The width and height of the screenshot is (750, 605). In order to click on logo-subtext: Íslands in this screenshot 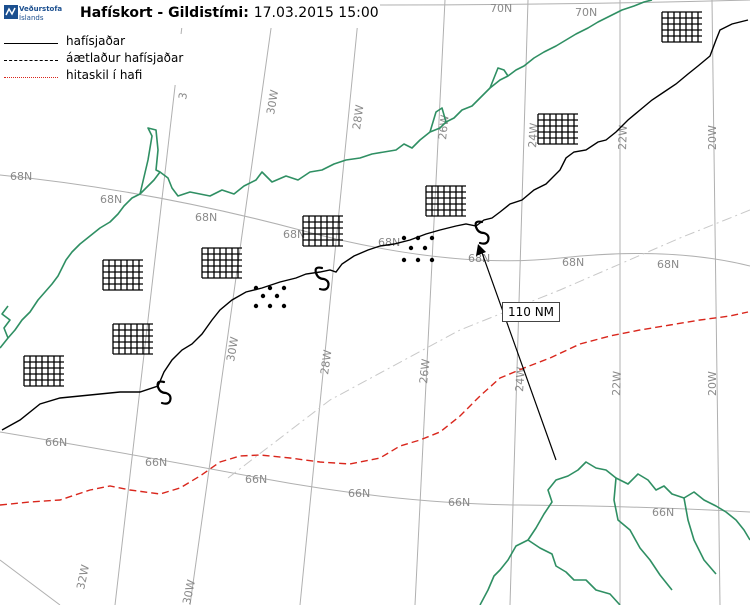, I will do `click(31, 18)`.